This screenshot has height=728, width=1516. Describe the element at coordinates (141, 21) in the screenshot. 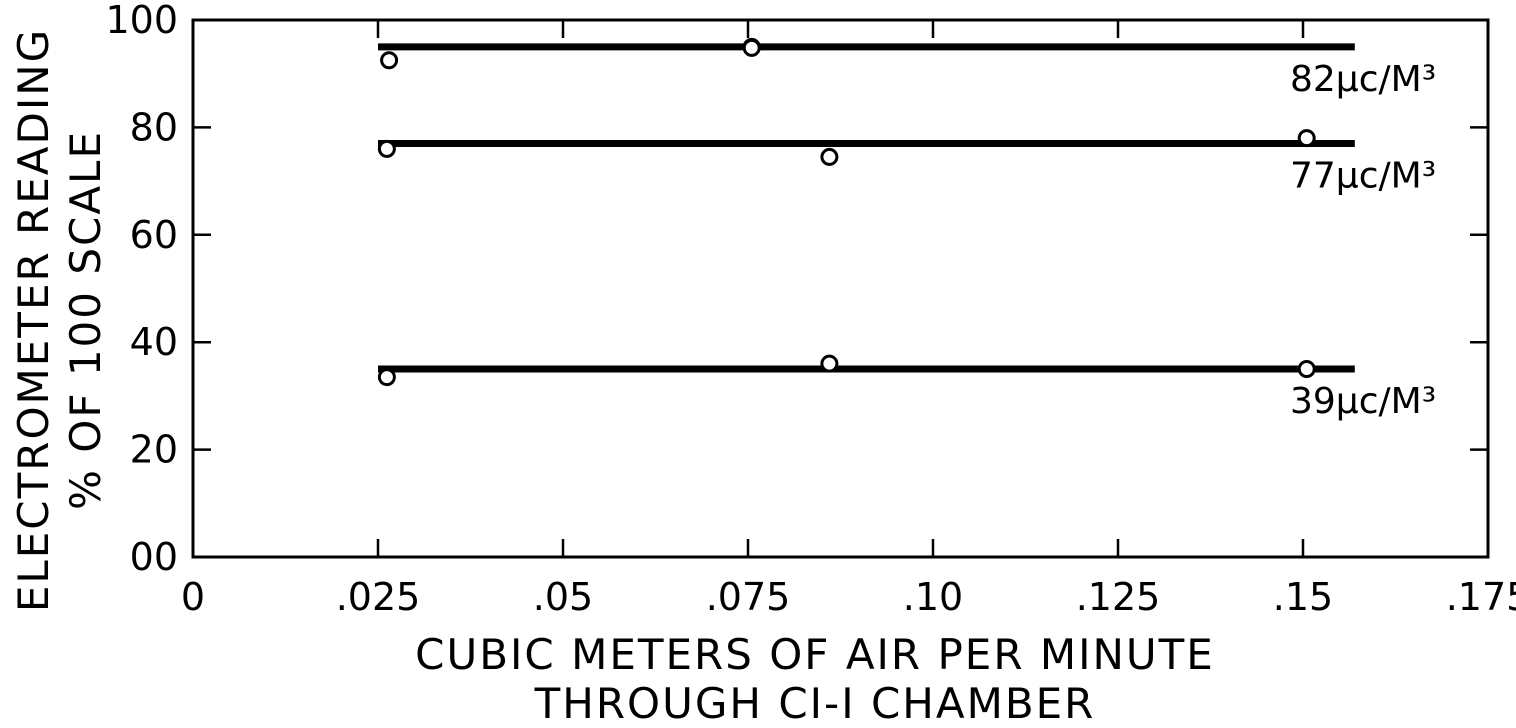

I see `y-tick-label: 100` at that location.